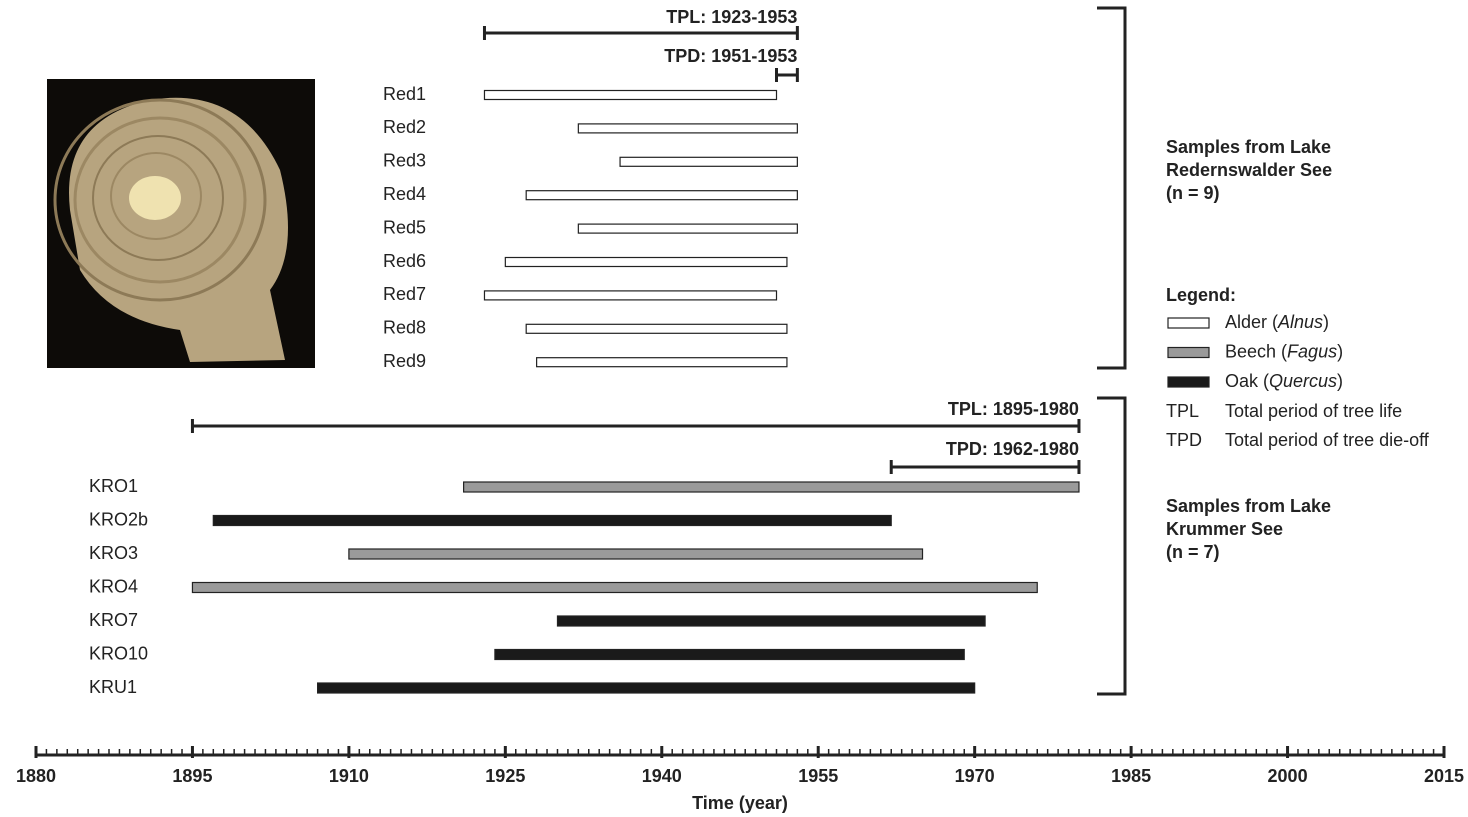  What do you see at coordinates (731, 17) in the screenshot?
I see `range-label: TPL: 1923-1953` at bounding box center [731, 17].